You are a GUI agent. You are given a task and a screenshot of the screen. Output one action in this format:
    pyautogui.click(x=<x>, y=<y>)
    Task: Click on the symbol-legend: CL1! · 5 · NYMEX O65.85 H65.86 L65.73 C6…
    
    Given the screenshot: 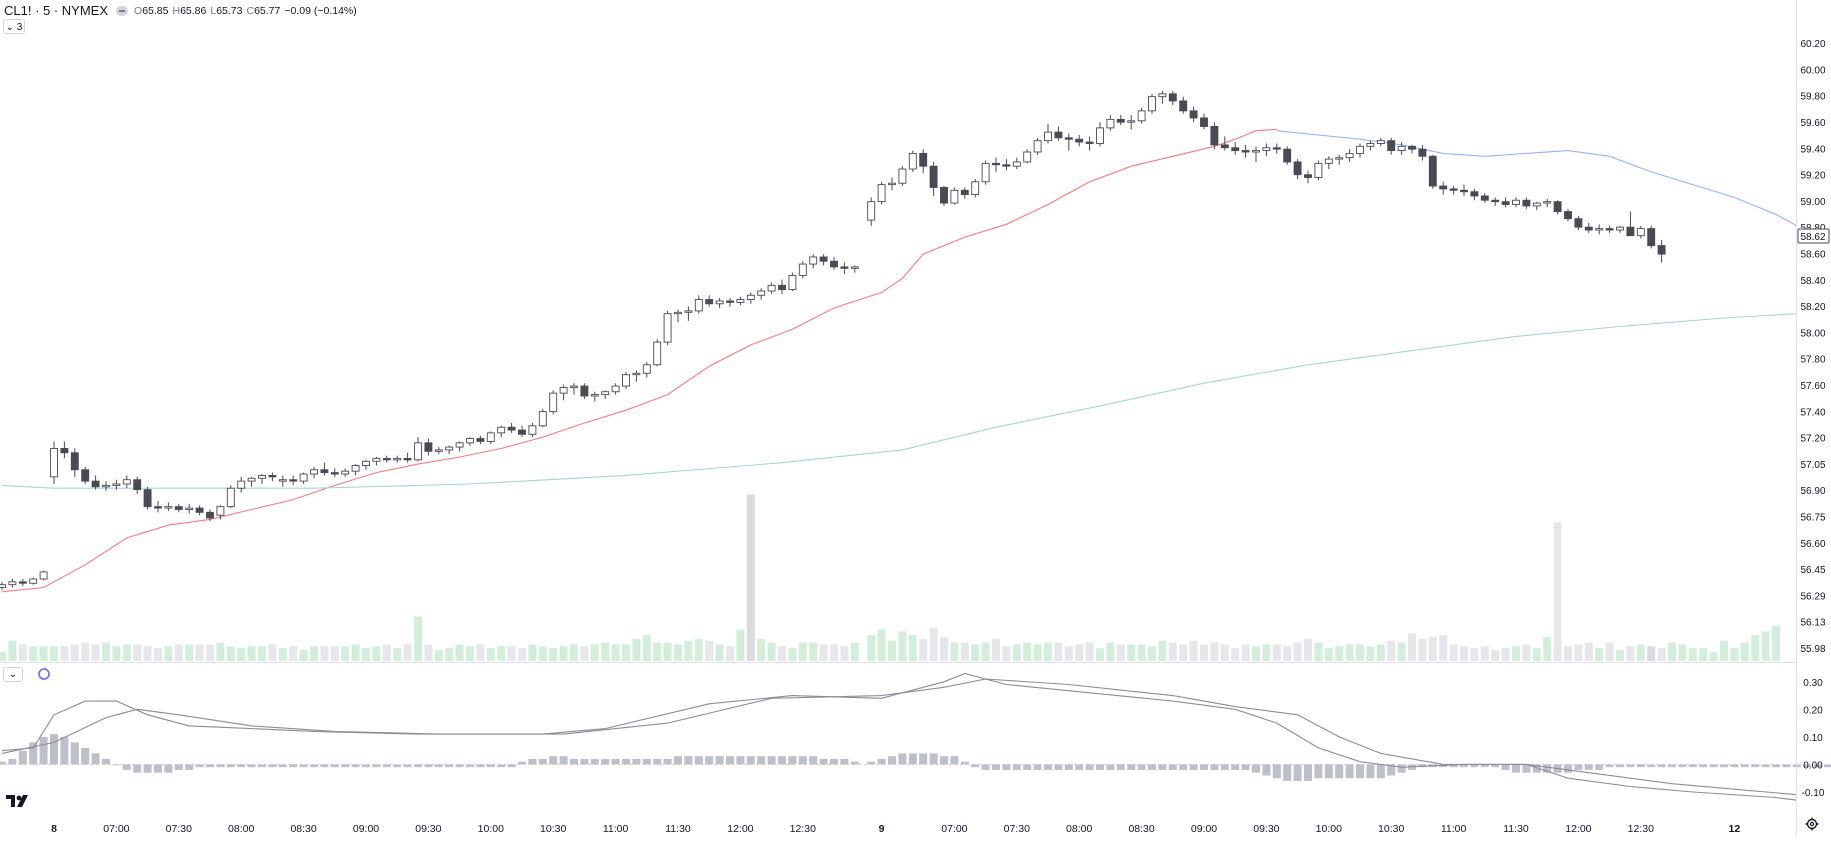 What is the action you would take?
    pyautogui.click(x=182, y=10)
    